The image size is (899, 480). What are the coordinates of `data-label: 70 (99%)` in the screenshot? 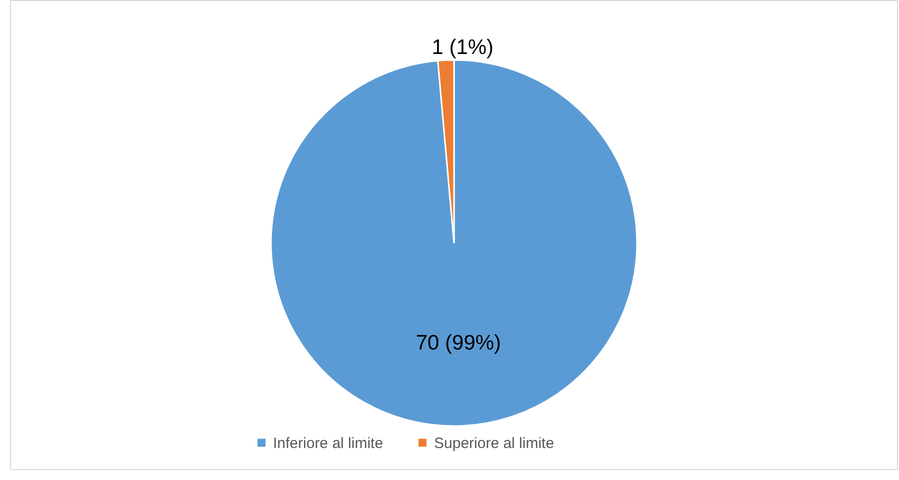 It's located at (459, 343).